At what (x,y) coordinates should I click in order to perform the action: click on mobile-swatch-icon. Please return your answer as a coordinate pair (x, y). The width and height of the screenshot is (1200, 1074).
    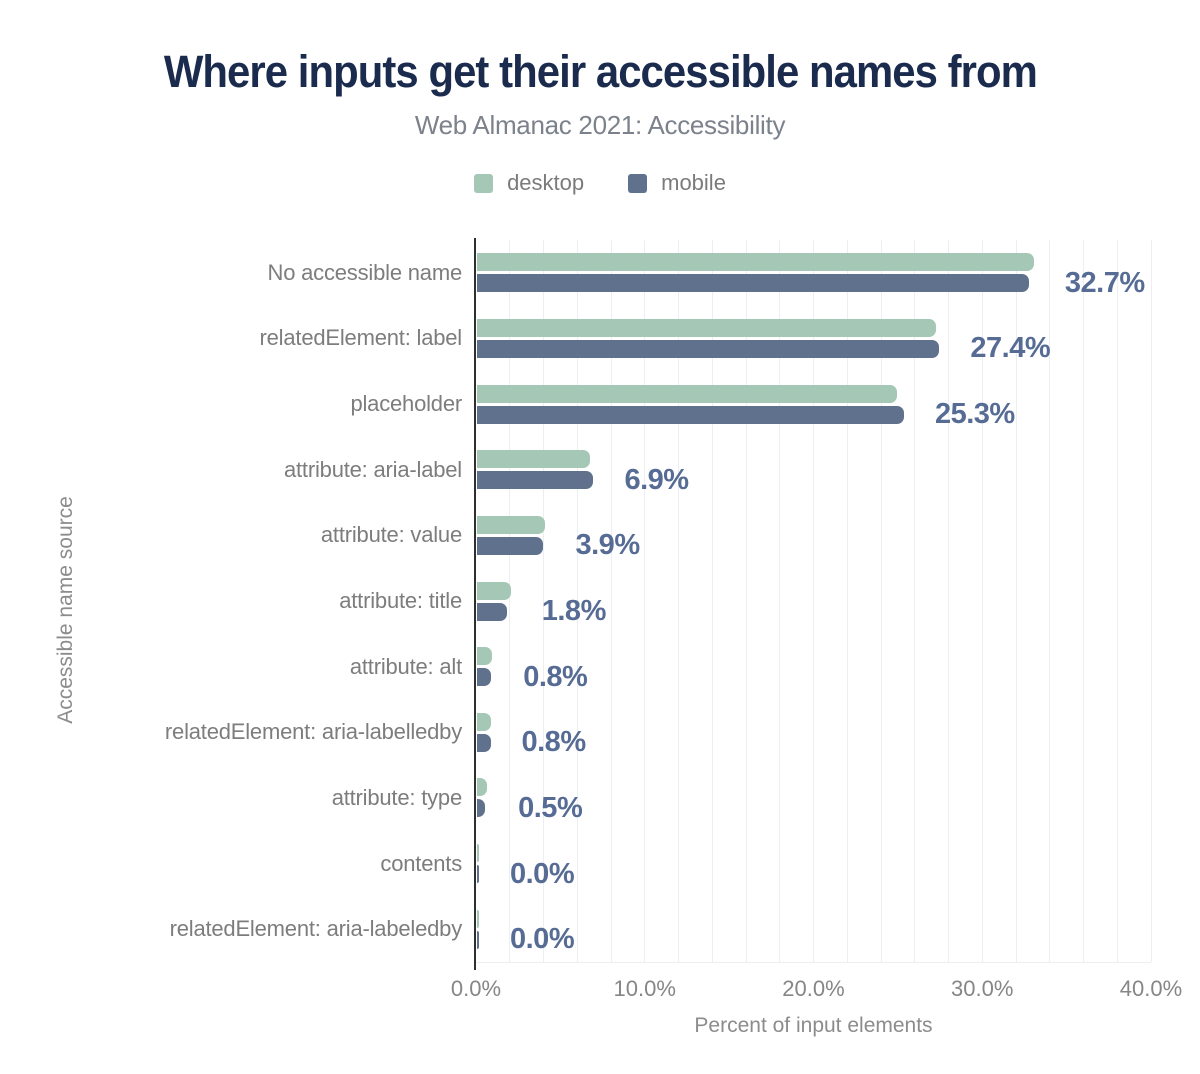
    Looking at the image, I should click on (638, 183).